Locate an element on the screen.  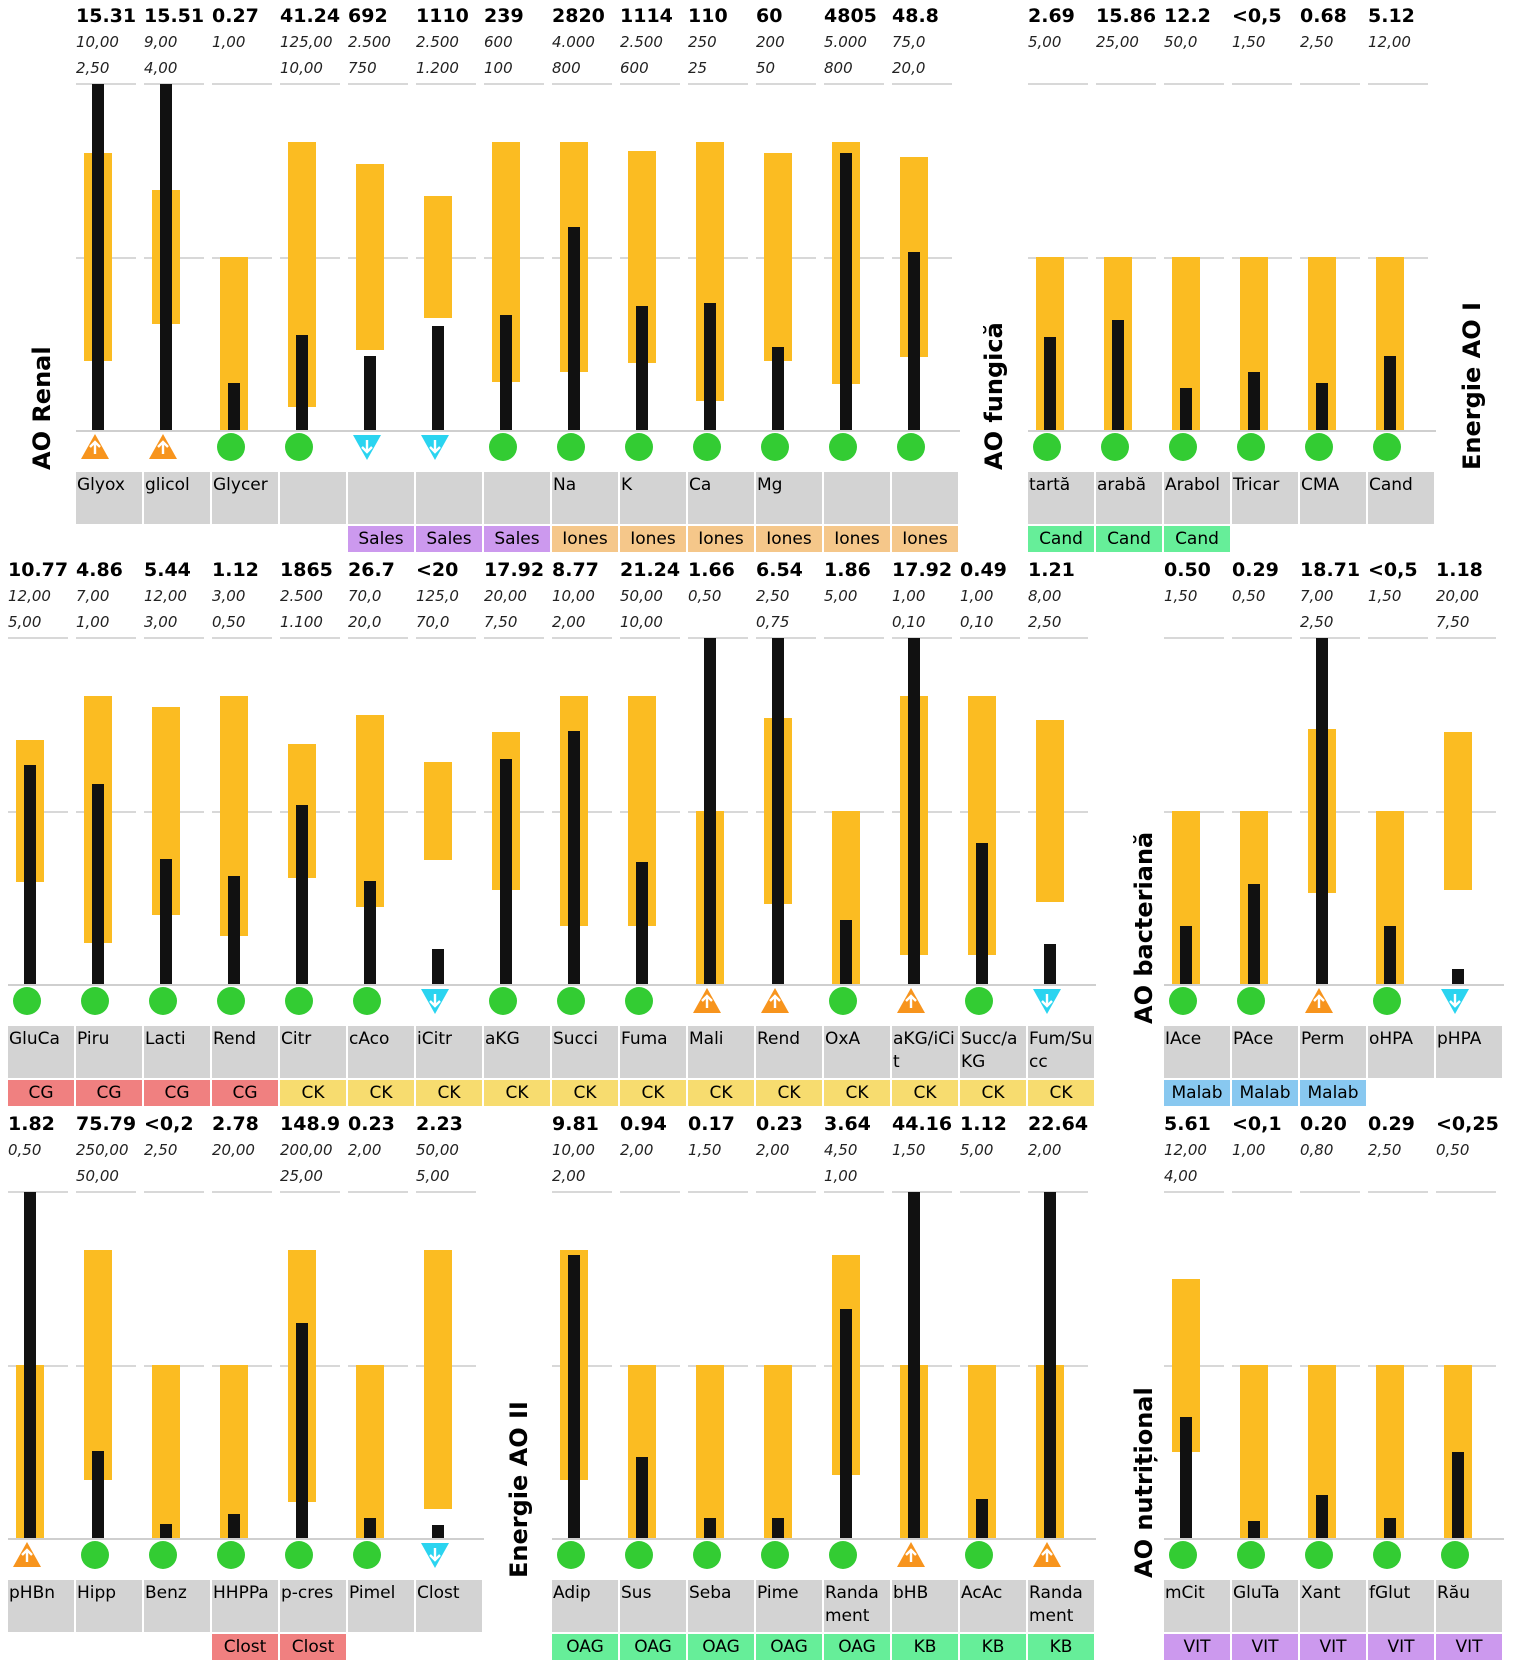
analyte-column: 1.12 5,00 AcAc KB is located at coordinates (994, 1385).